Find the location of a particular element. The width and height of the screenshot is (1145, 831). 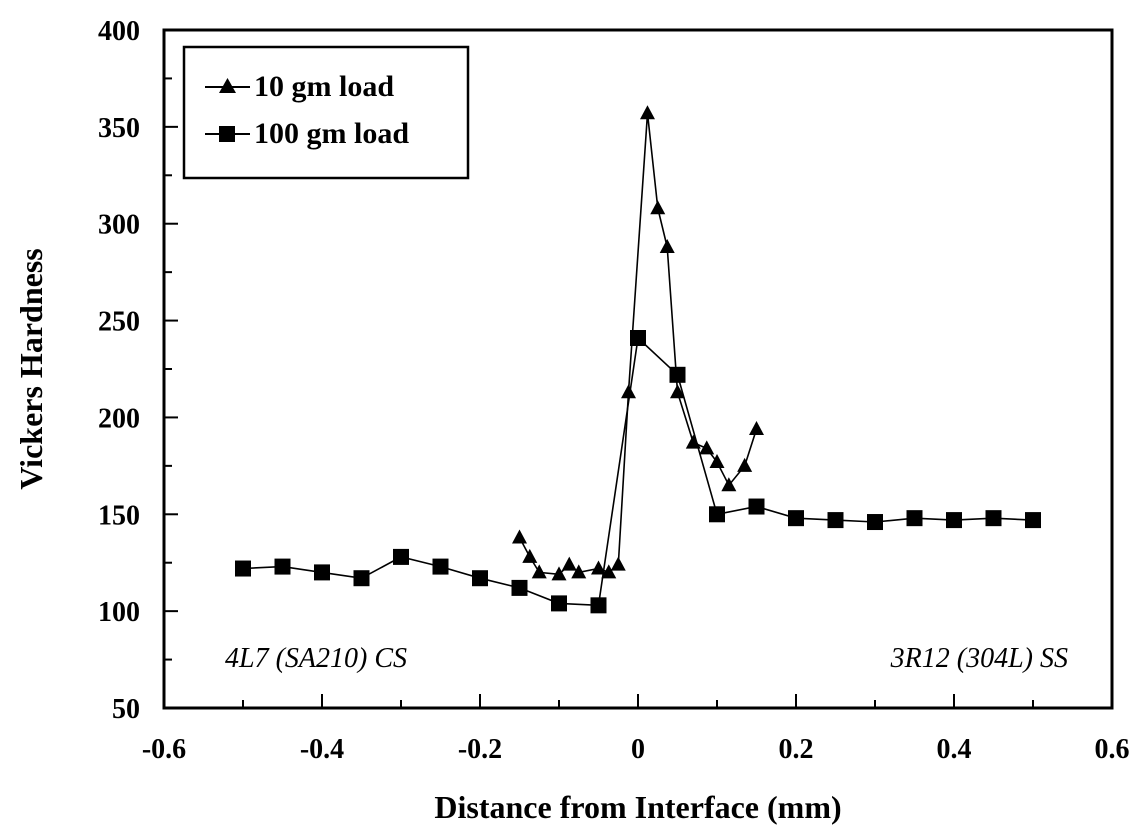

legend-box is located at coordinates (326, 112).